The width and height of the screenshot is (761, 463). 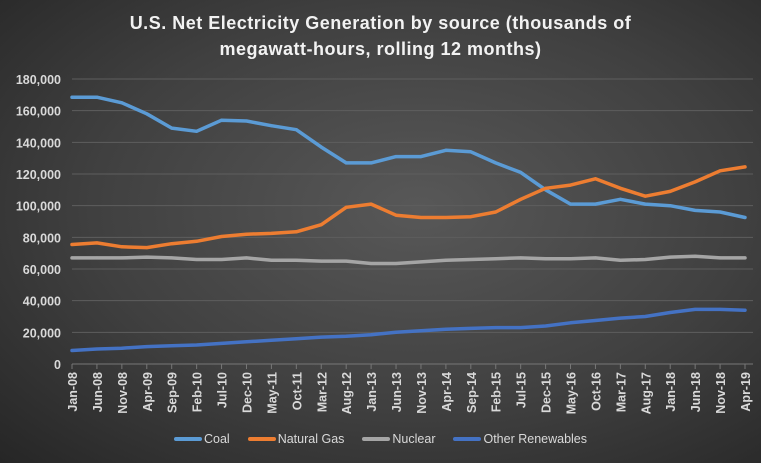 What do you see at coordinates (216, 439) in the screenshot?
I see `legend-label-coal: Coal` at bounding box center [216, 439].